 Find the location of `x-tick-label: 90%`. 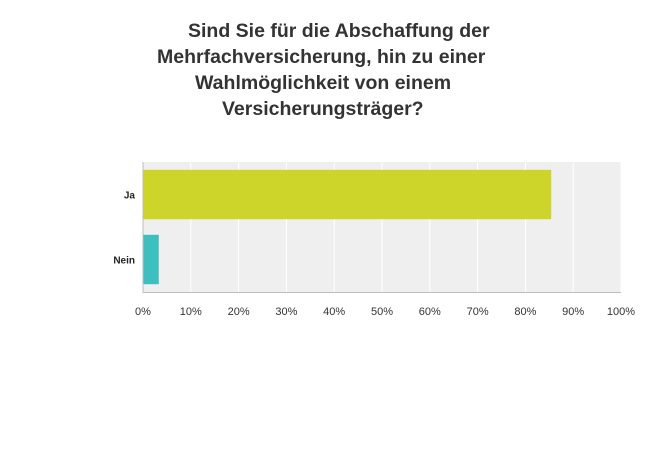

x-tick-label: 90% is located at coordinates (573, 312).